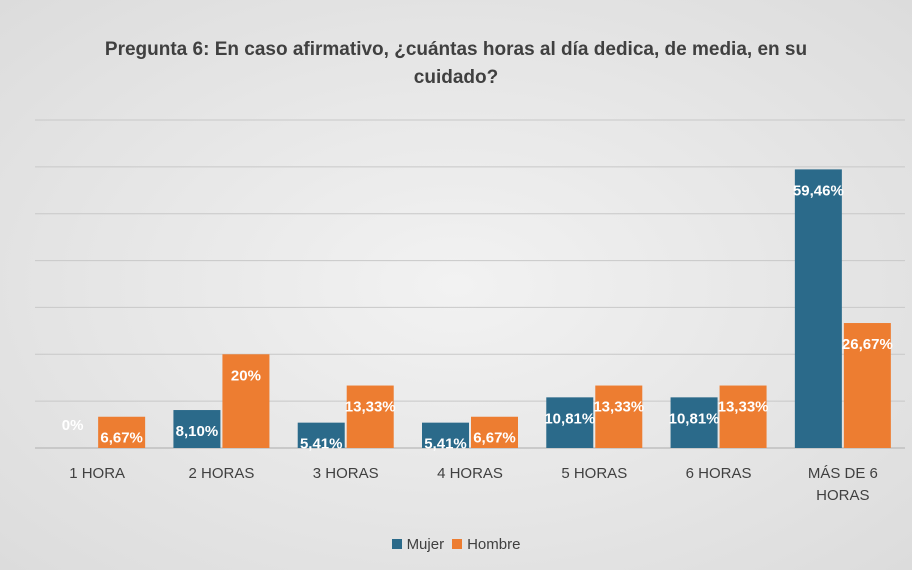  I want to click on x-tick-label: 3 HORAS, so click(345, 473).